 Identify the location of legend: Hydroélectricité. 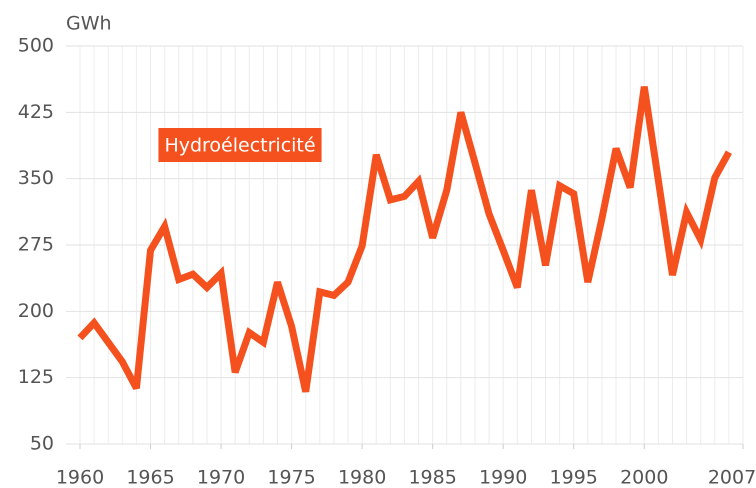
(240, 145).